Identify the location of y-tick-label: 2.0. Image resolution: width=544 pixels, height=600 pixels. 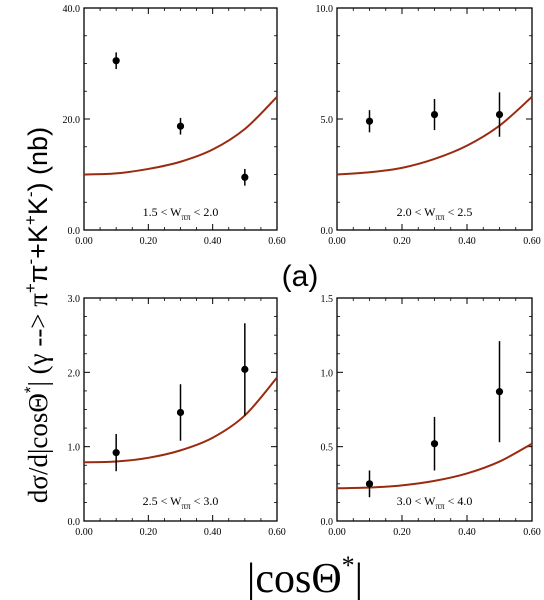
(74, 373).